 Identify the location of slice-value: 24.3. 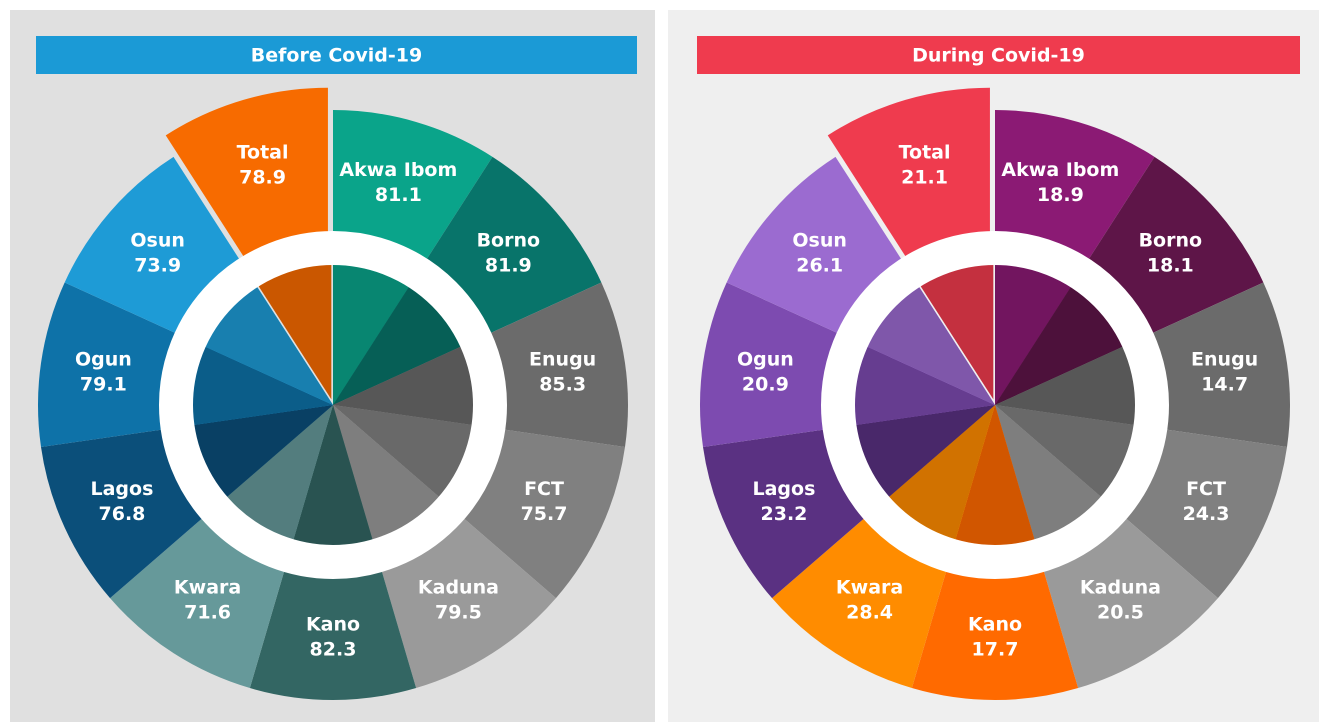
(1206, 514).